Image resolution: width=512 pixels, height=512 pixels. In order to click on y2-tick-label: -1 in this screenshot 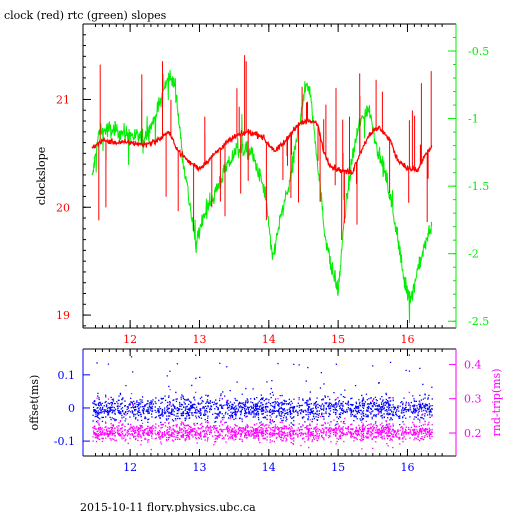, I will do `click(473, 119)`.